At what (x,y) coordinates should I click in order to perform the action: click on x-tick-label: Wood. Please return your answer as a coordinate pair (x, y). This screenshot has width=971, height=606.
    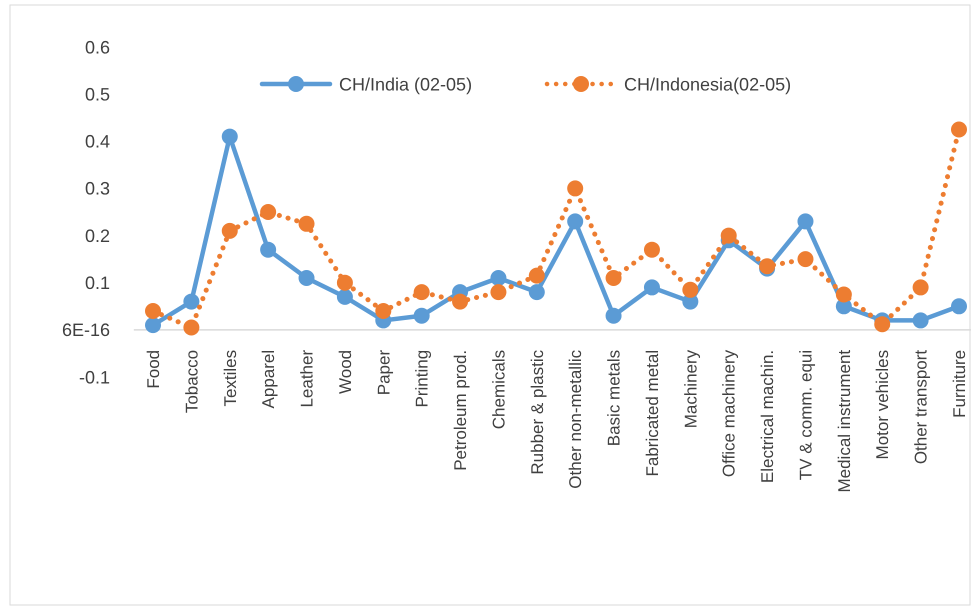
    Looking at the image, I should click on (345, 372).